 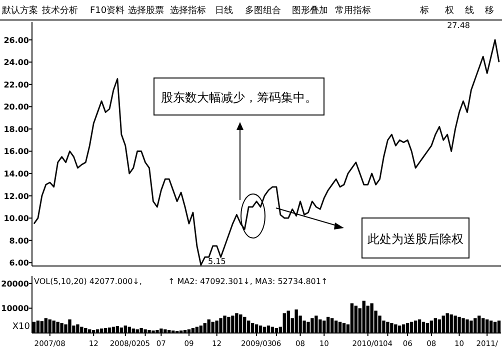 I want to click on text: 多图组合, so click(x=263, y=10).